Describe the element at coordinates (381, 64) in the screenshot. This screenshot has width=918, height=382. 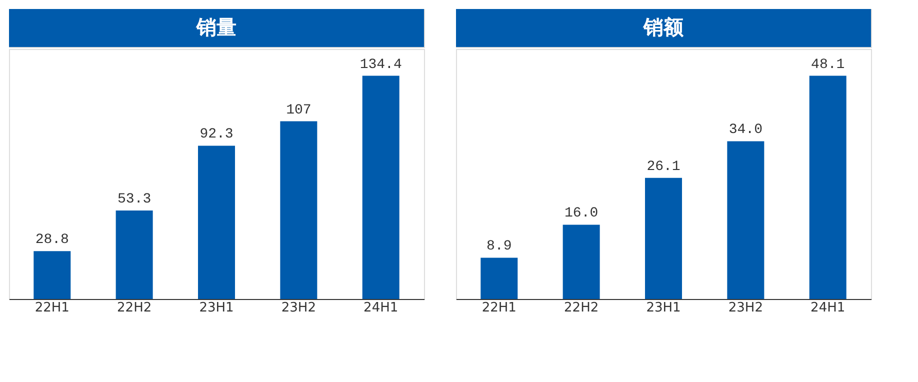
I see `data-label: 134.4` at that location.